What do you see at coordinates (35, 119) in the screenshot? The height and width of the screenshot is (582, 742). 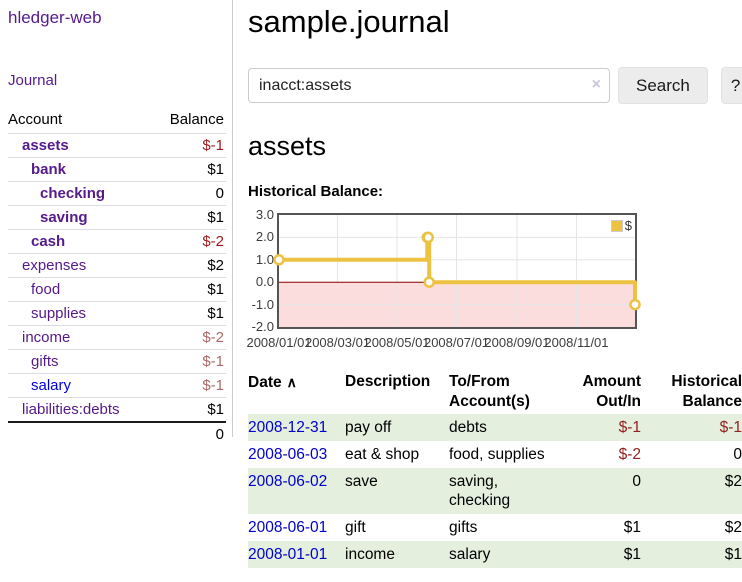 I see `account-column-header: Account` at bounding box center [35, 119].